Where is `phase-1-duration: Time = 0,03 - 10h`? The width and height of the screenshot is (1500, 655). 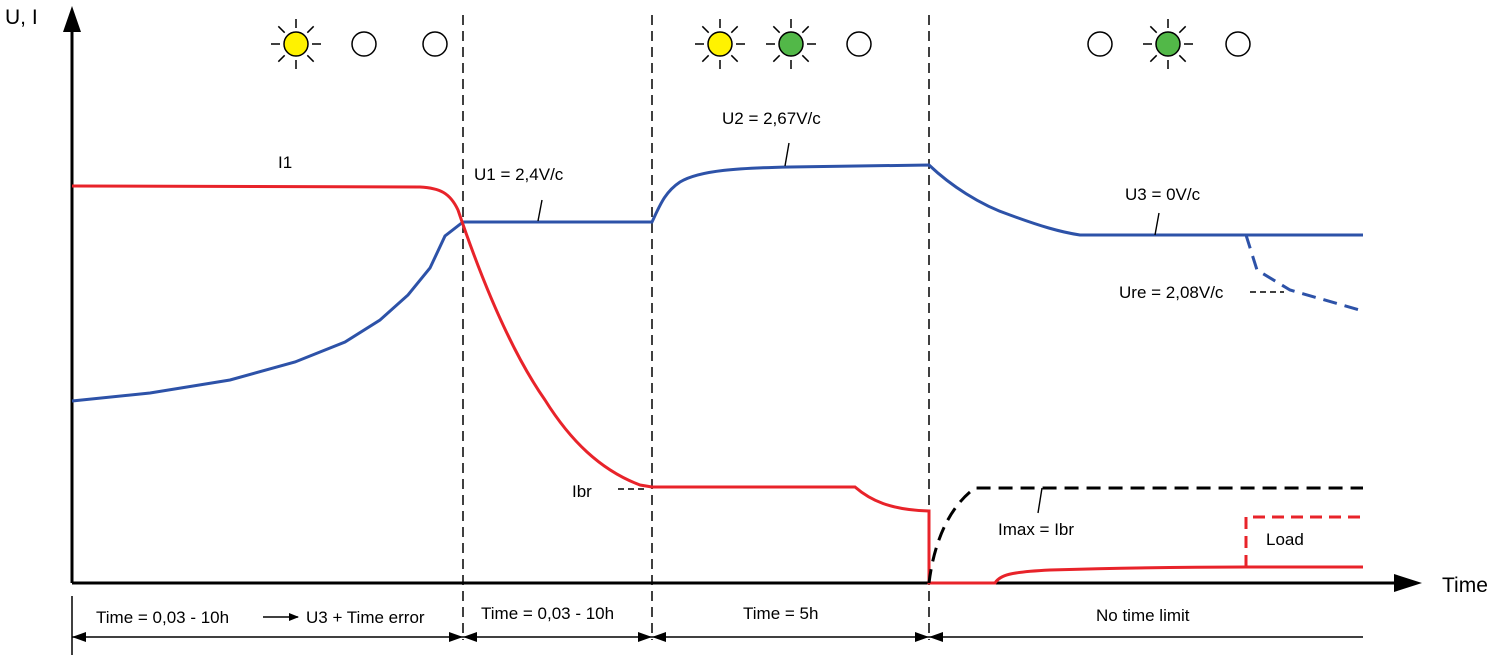
phase-1-duration: Time = 0,03 - 10h is located at coordinates (162, 617).